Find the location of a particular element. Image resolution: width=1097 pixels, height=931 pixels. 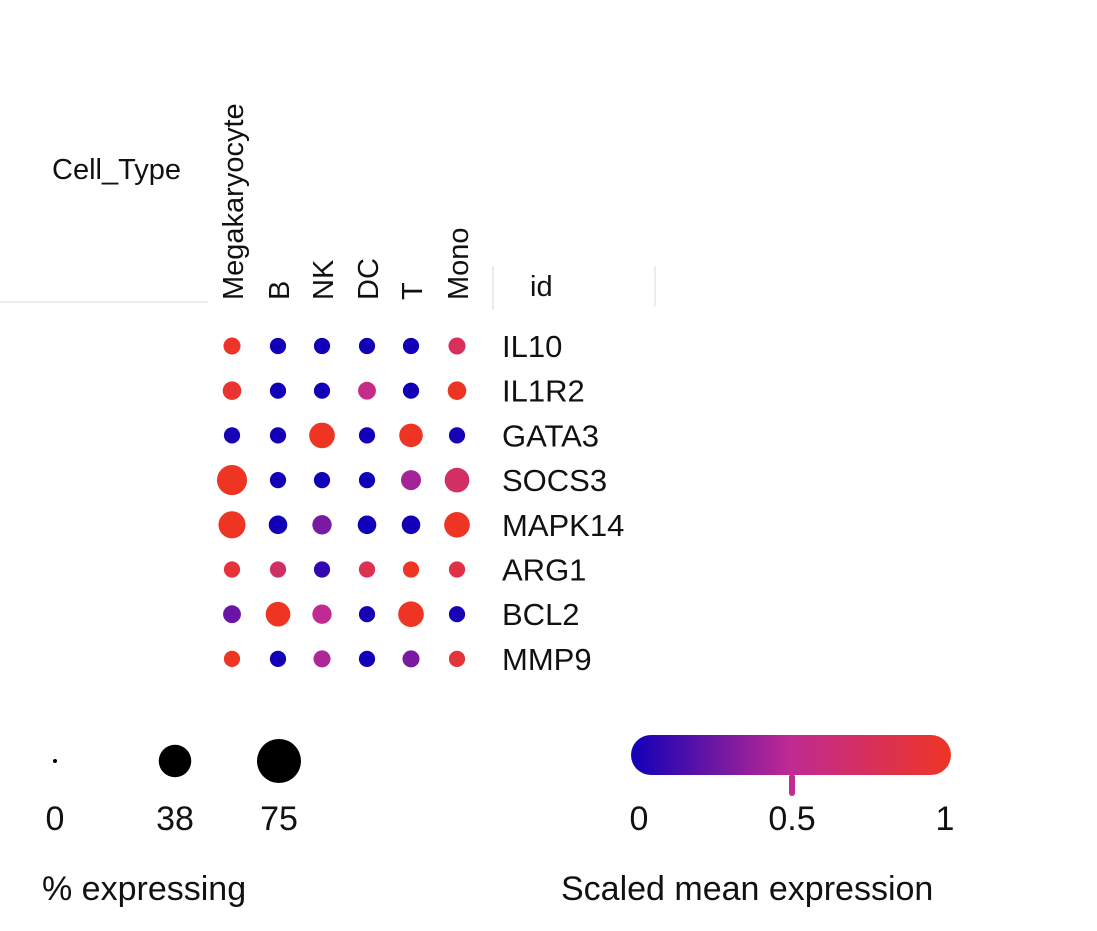

row-label: IL10 is located at coordinates (532, 346).